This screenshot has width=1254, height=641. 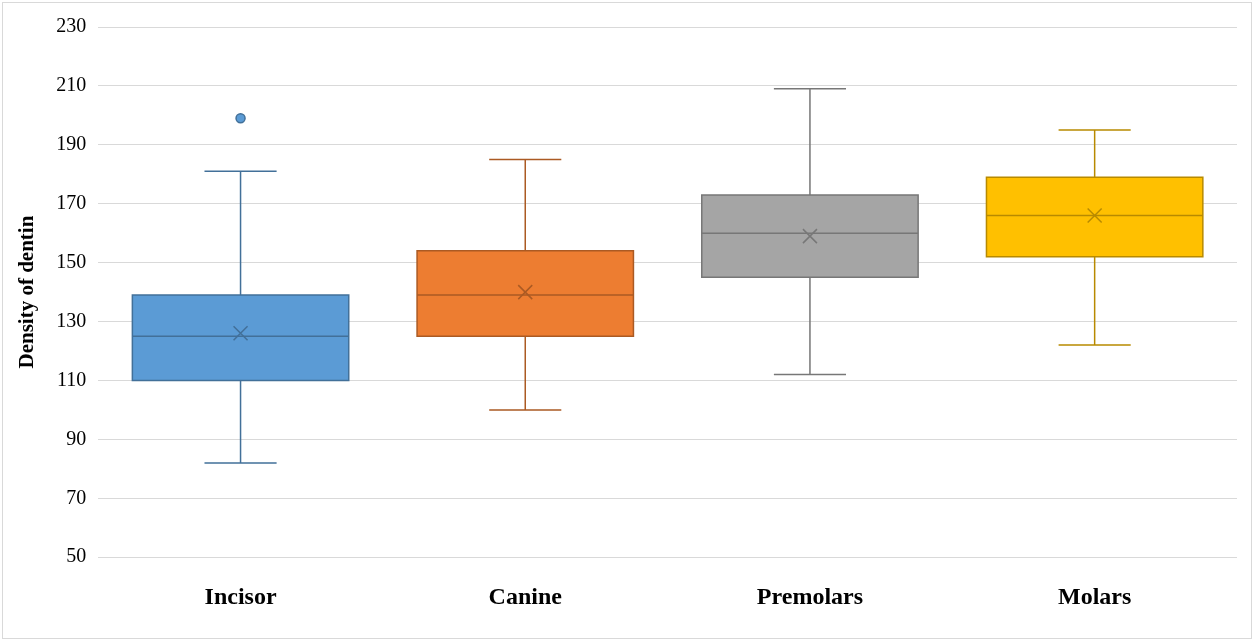 What do you see at coordinates (71, 319) in the screenshot?
I see `y-tick-label: 130` at bounding box center [71, 319].